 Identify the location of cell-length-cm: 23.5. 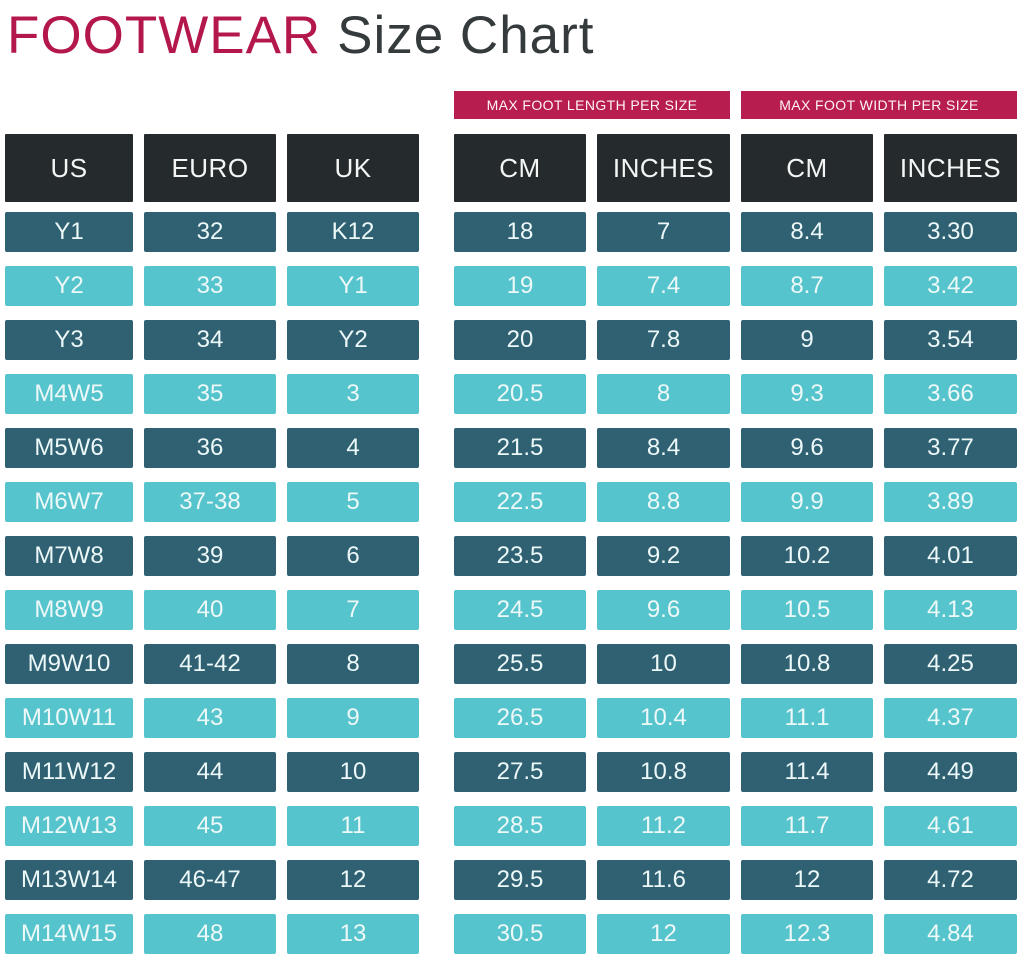
(520, 556).